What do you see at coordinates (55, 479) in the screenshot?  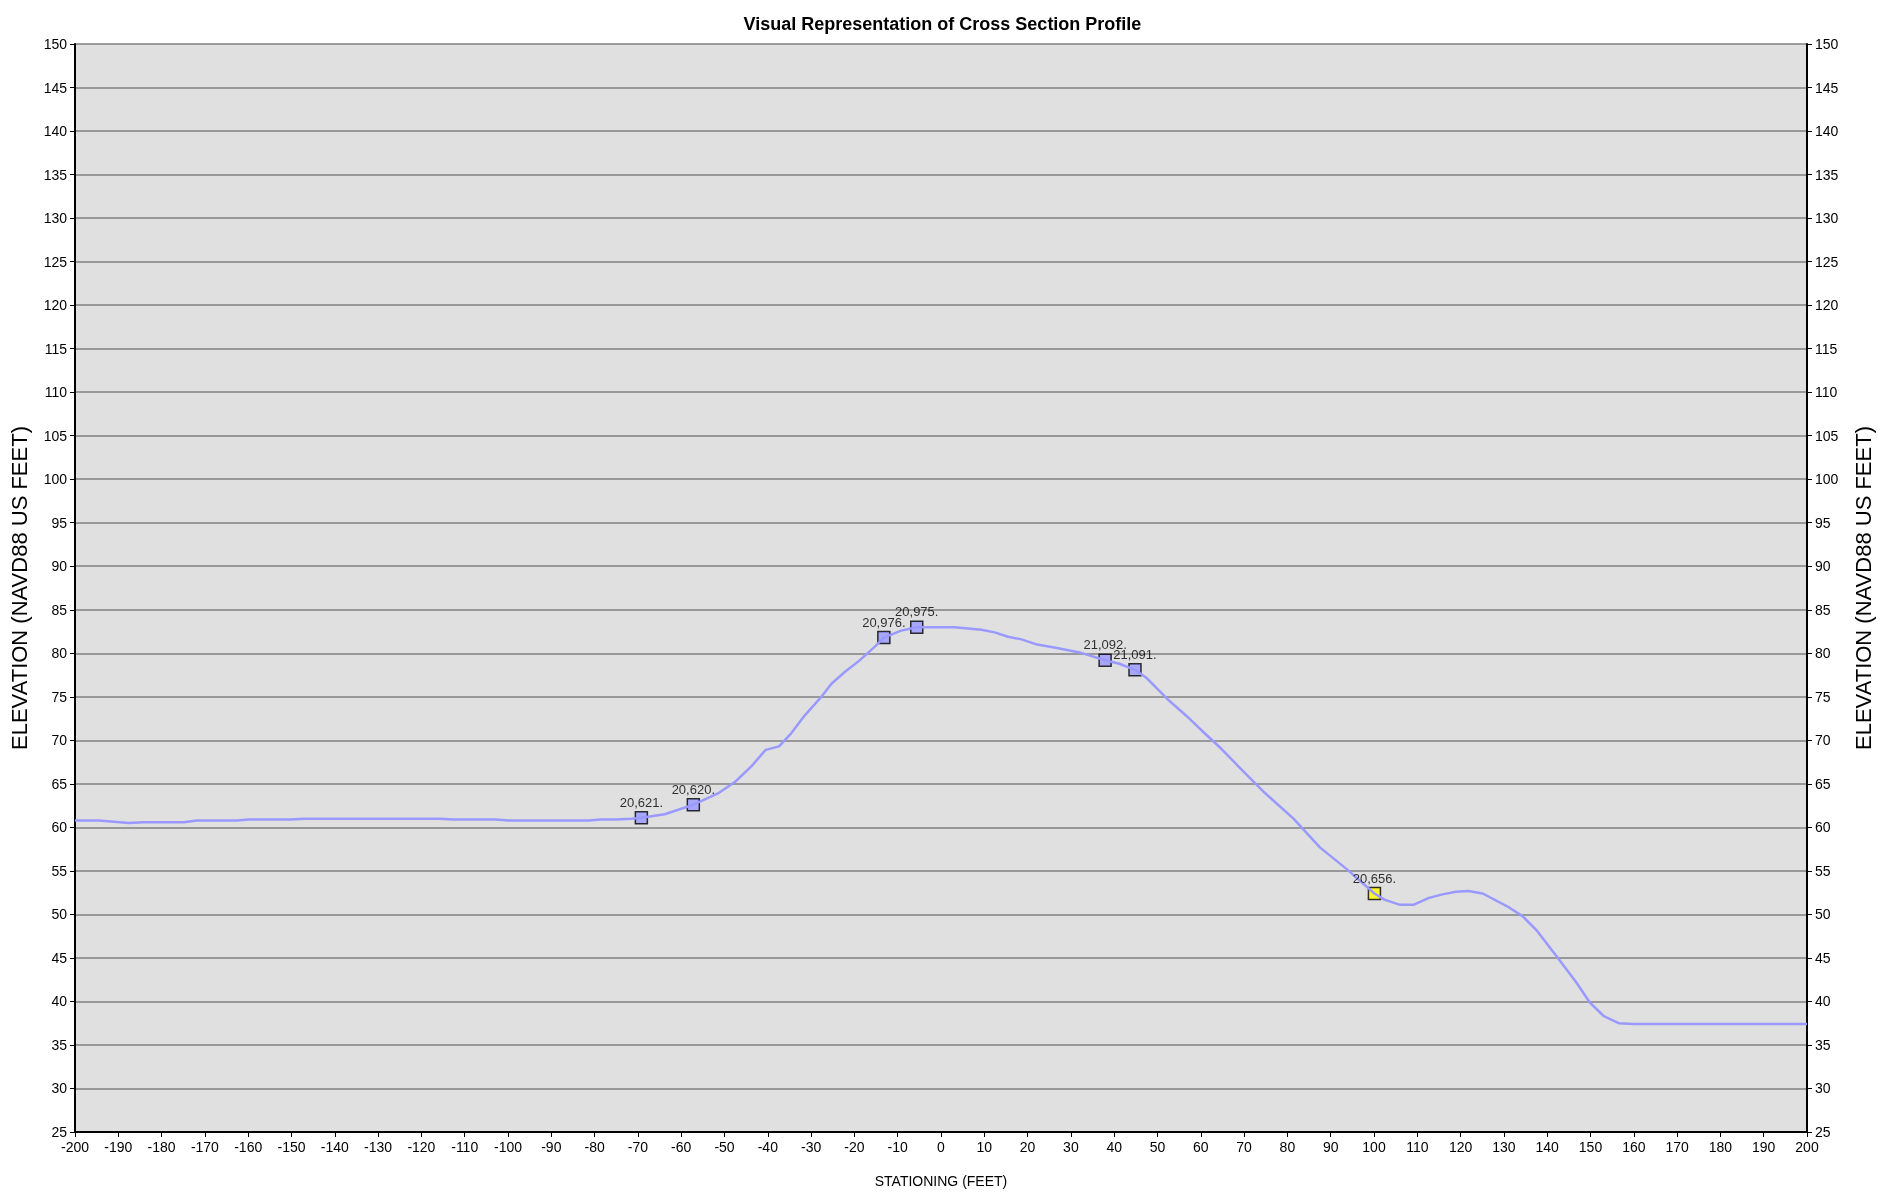 I see `y-tick-label: 100` at bounding box center [55, 479].